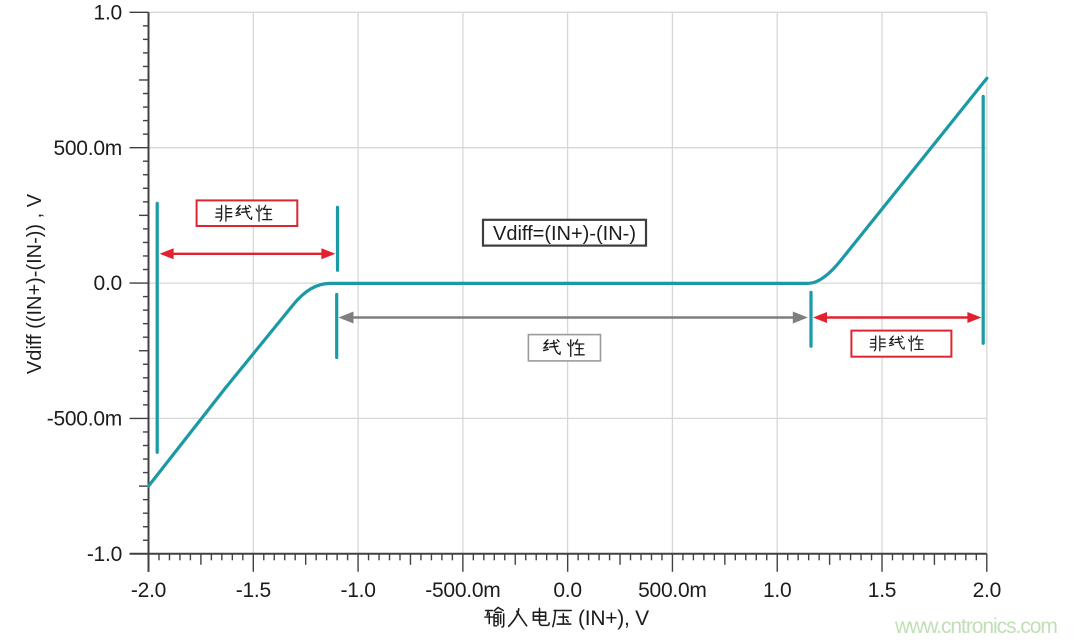  I want to click on svg-text: -1.5, so click(253, 590).